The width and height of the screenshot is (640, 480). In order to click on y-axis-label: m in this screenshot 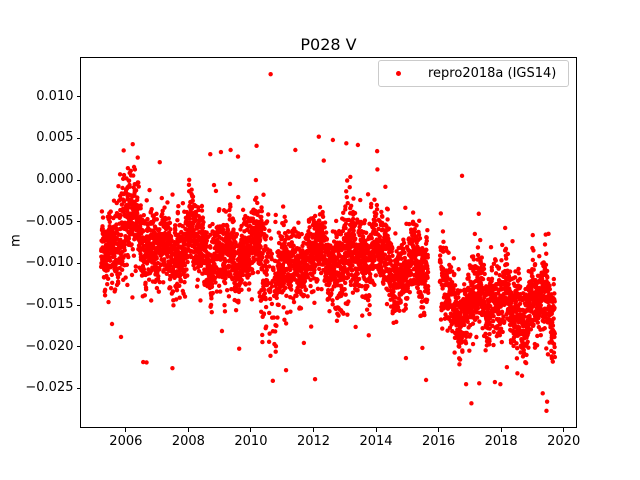, I will do `click(16, 240)`.